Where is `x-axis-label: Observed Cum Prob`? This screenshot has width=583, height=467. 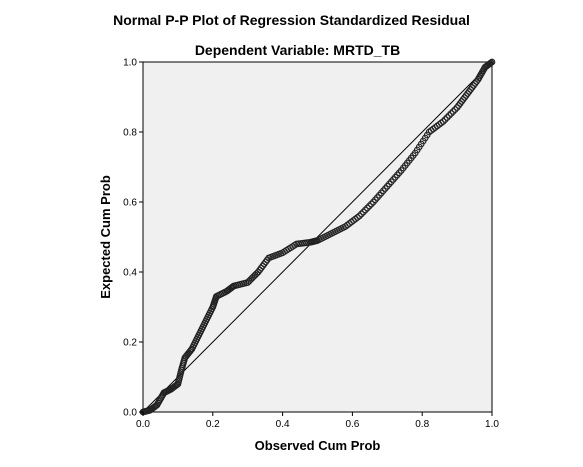 x-axis-label: Observed Cum Prob is located at coordinates (318, 445).